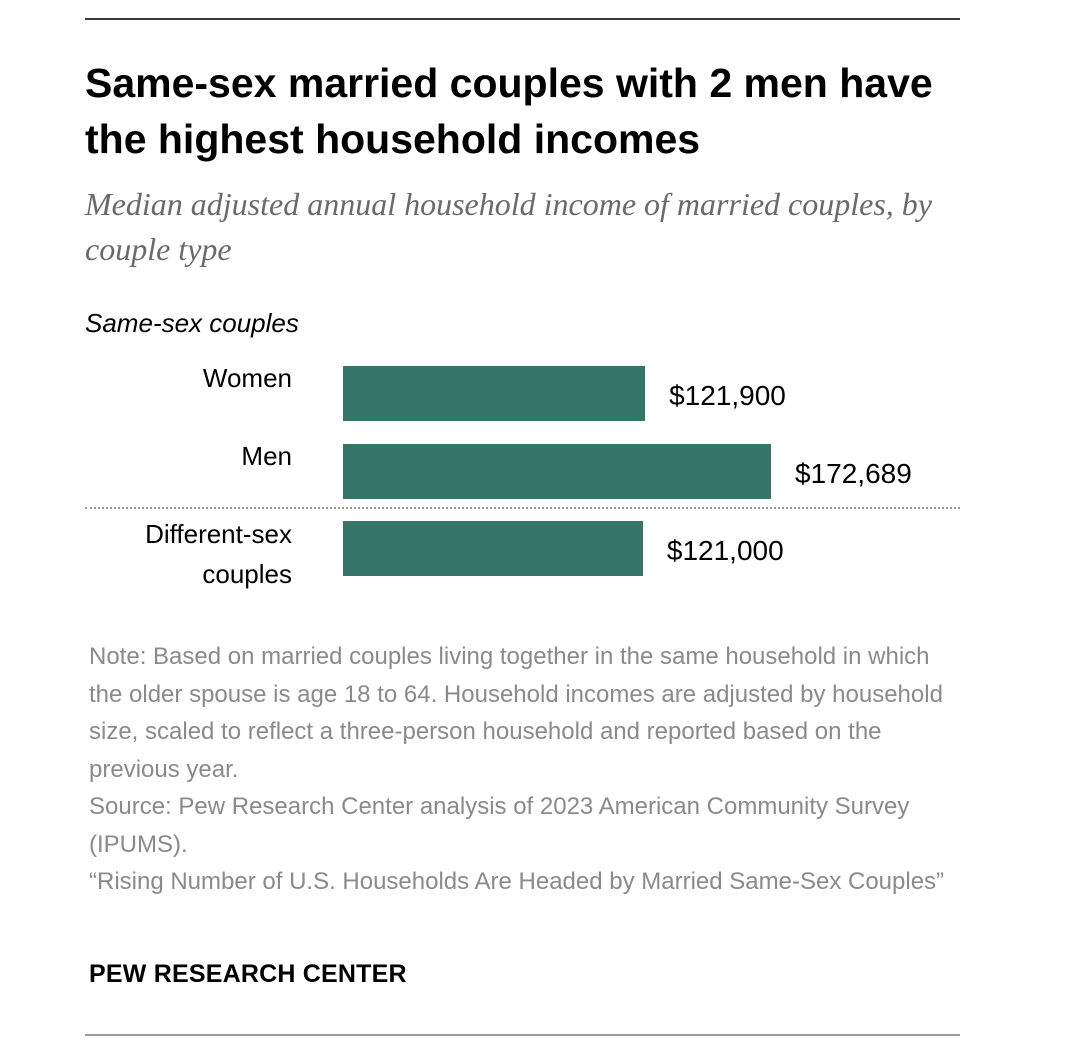  What do you see at coordinates (522, 508) in the screenshot?
I see `group-divider` at bounding box center [522, 508].